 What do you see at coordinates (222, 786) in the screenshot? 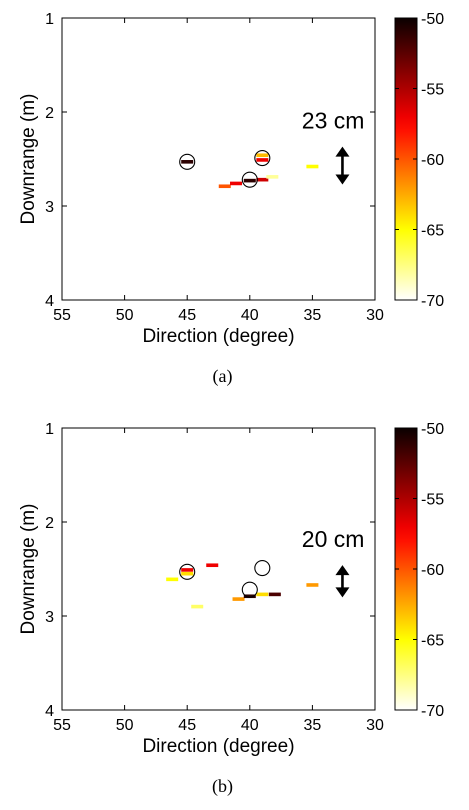
I see `panel-caption: (b)` at bounding box center [222, 786].